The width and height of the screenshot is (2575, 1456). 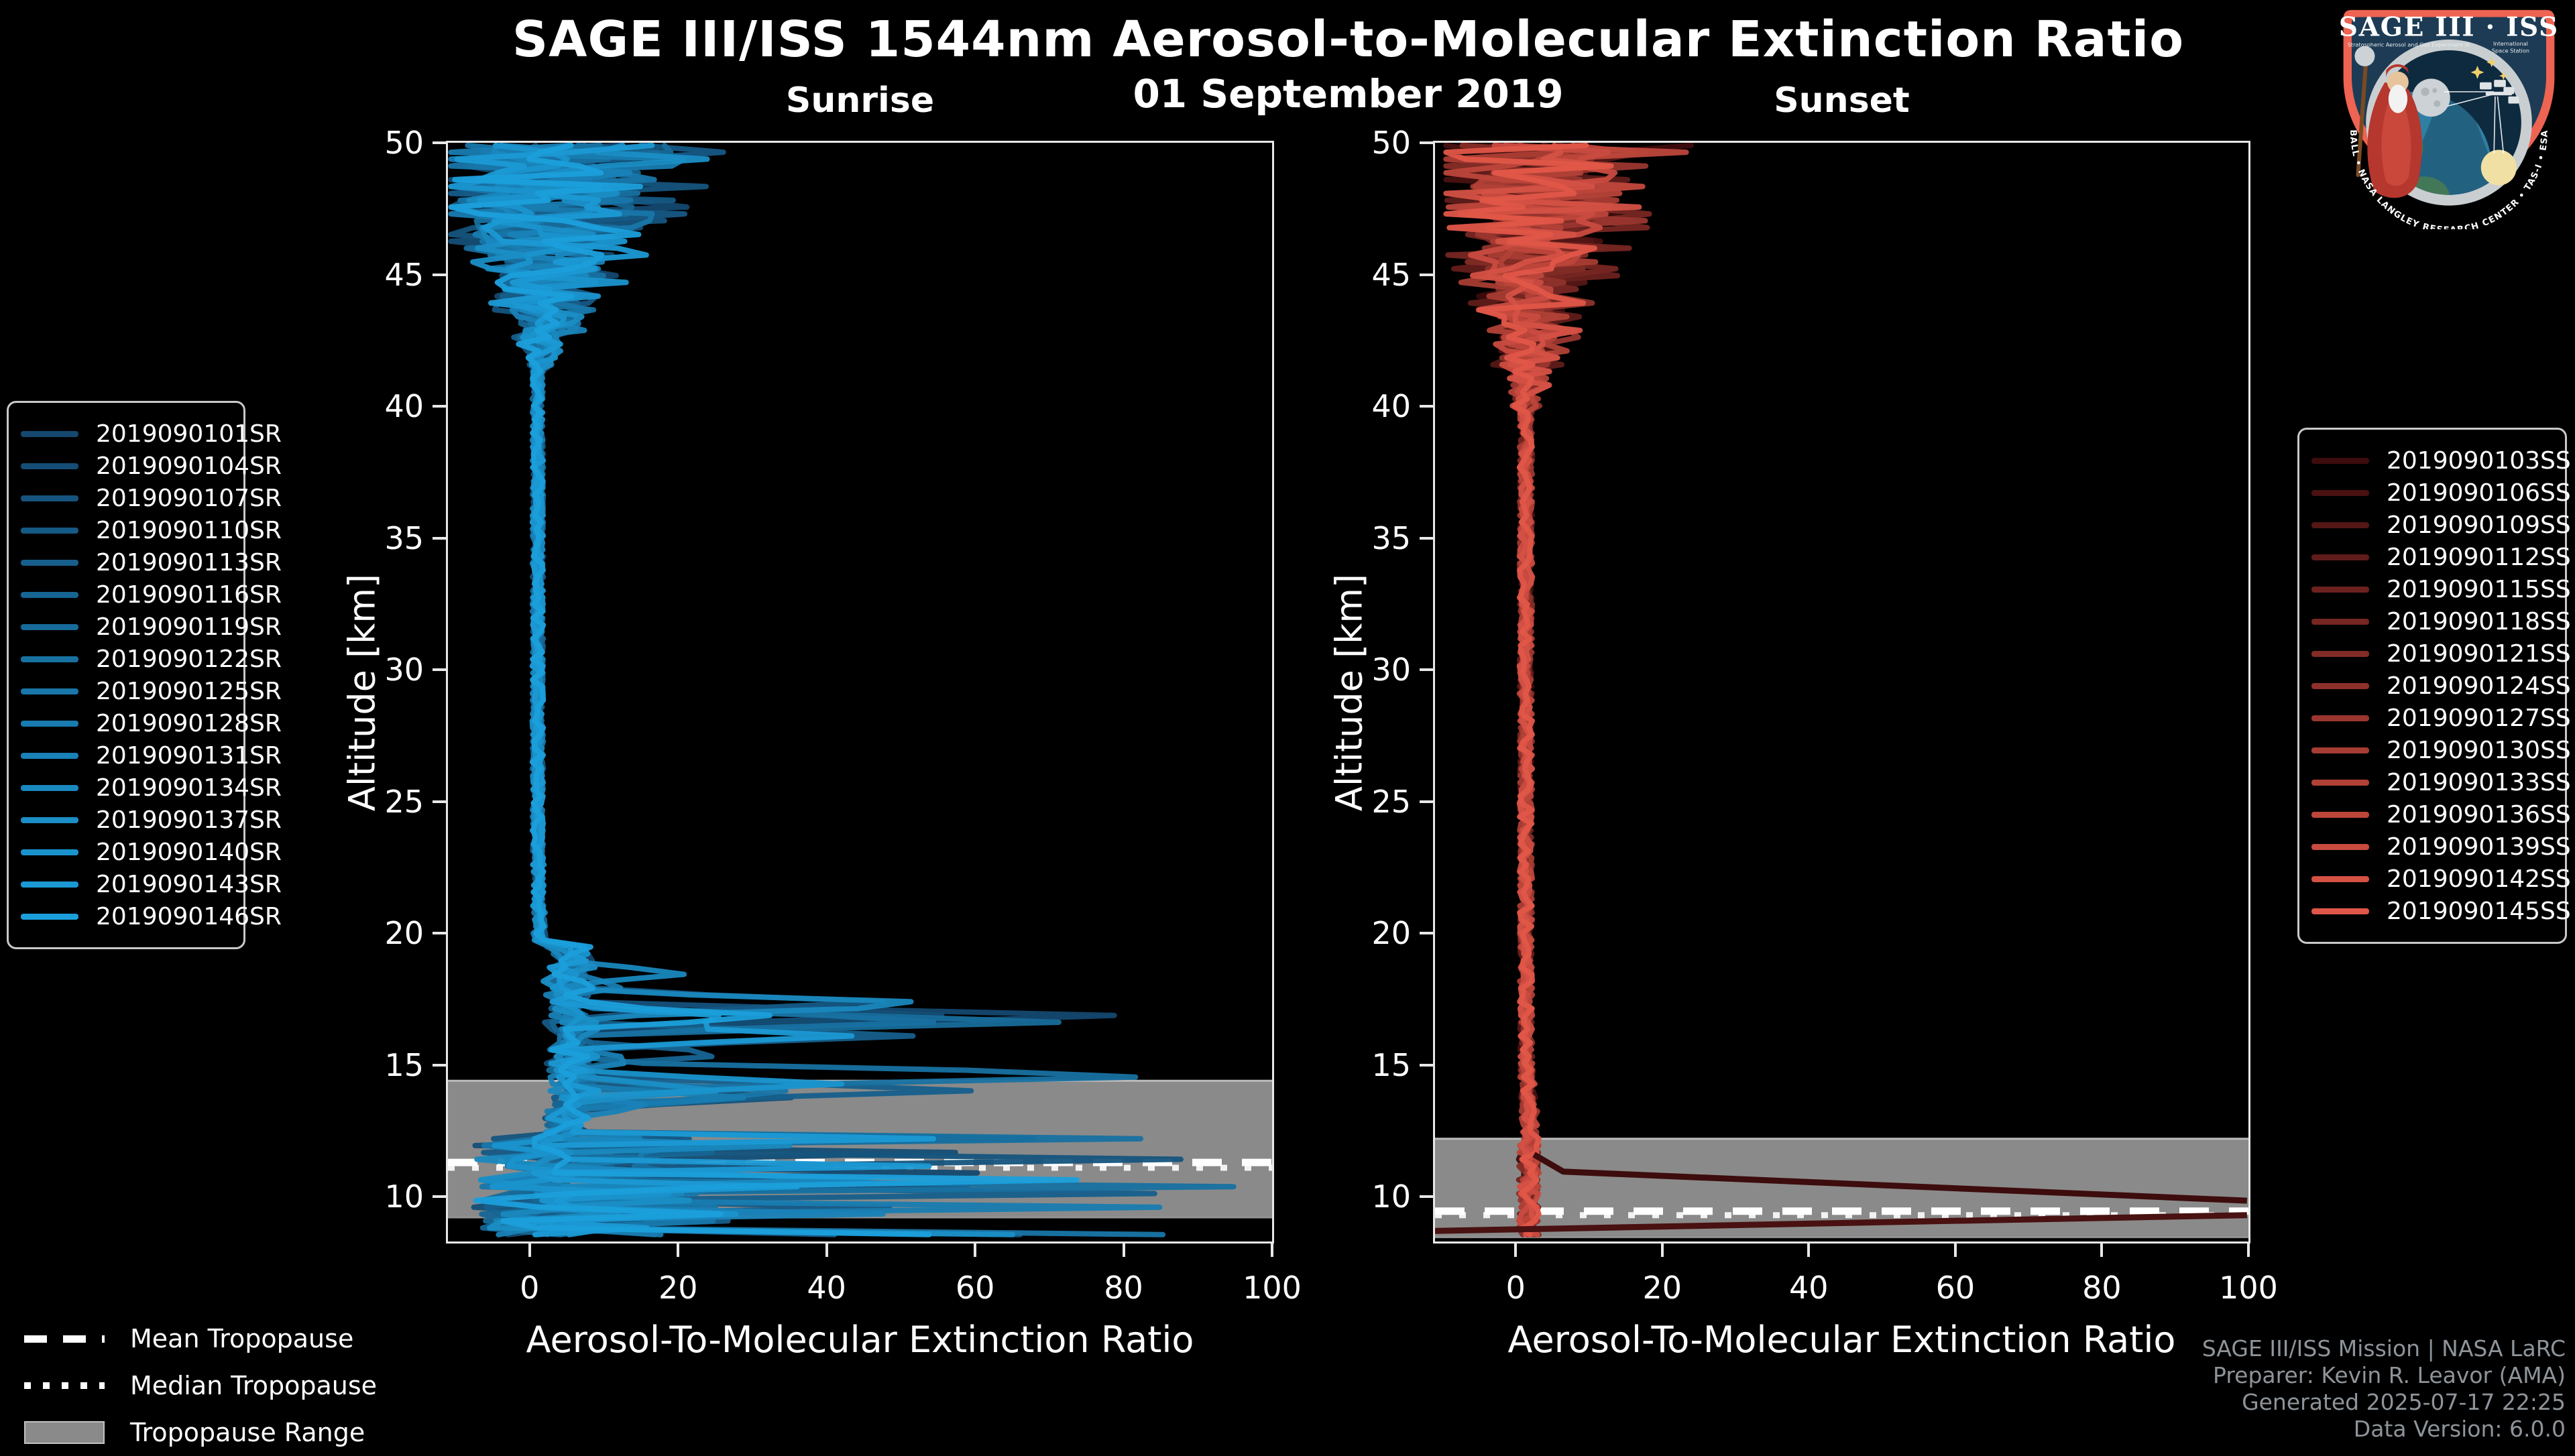 What do you see at coordinates (695, 690) in the screenshot?
I see `sunrise-profile-2019090143SR` at bounding box center [695, 690].